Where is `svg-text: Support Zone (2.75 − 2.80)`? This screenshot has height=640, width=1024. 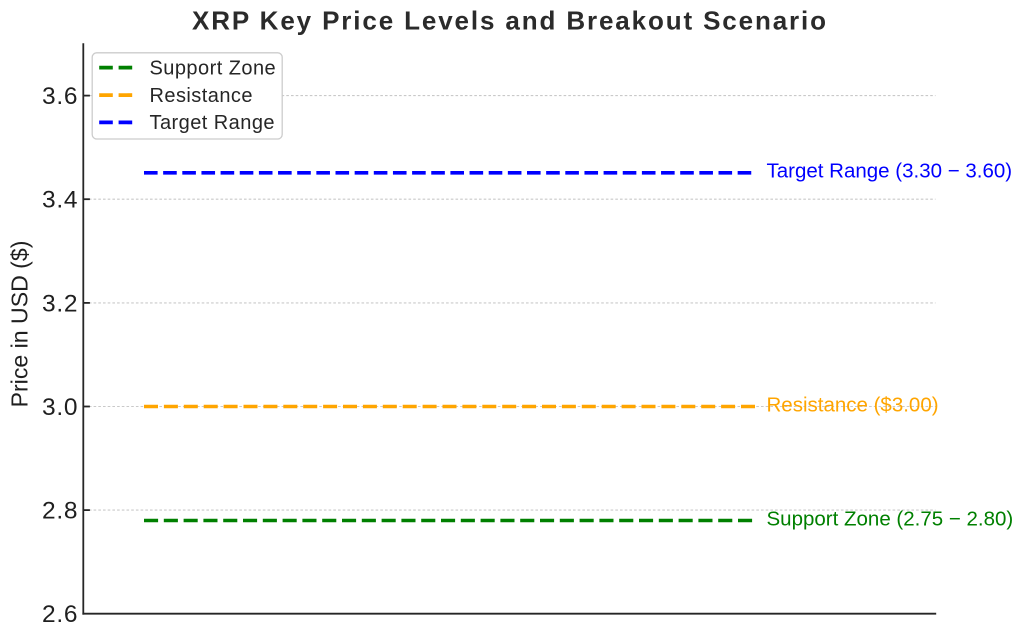 svg-text: Support Zone (2.75 − 2.80) is located at coordinates (890, 519).